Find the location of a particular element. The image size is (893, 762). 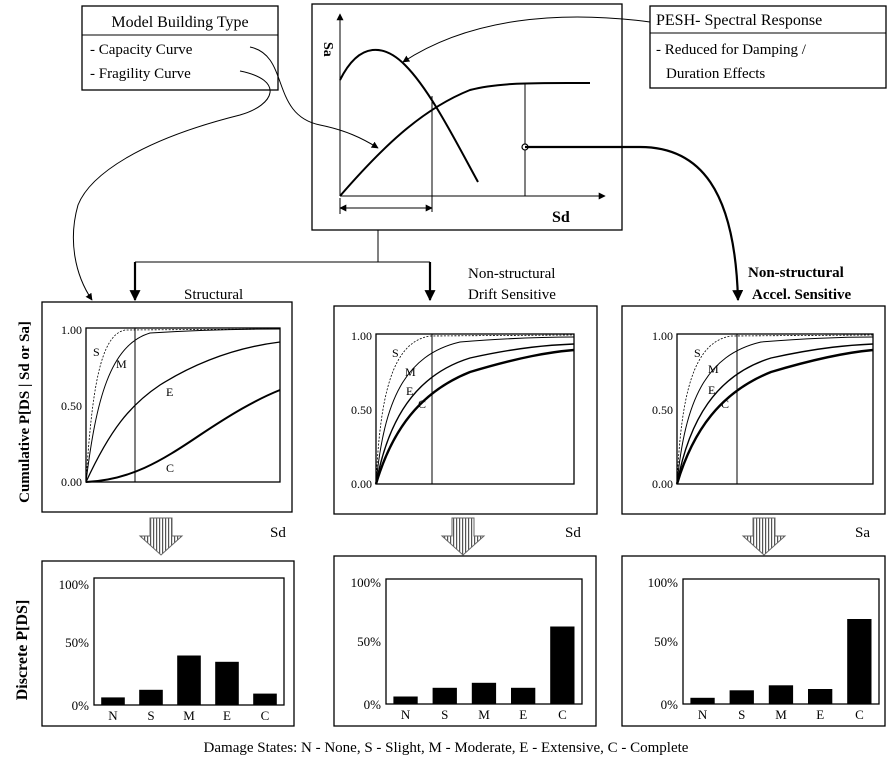

curve-extensive is located at coordinates (475, 414).